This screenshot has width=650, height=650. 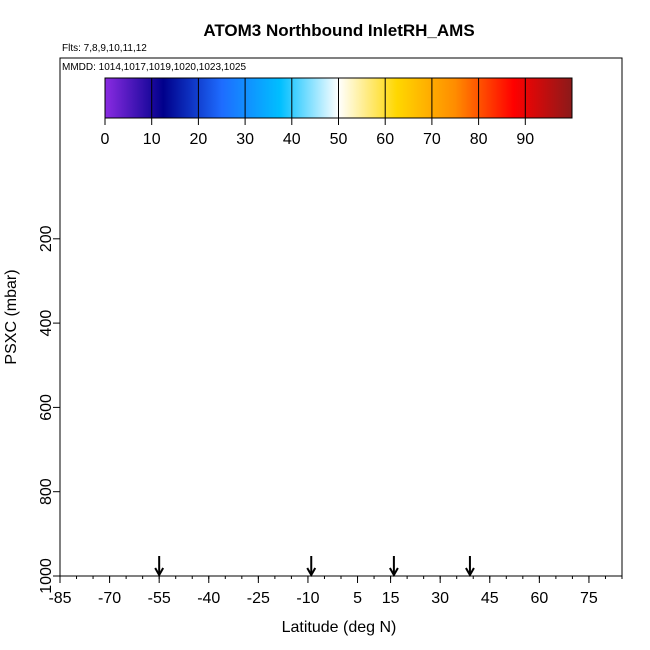 I want to click on chart-title: ATOM3 Northbound InletRH_AMS, so click(x=338, y=30).